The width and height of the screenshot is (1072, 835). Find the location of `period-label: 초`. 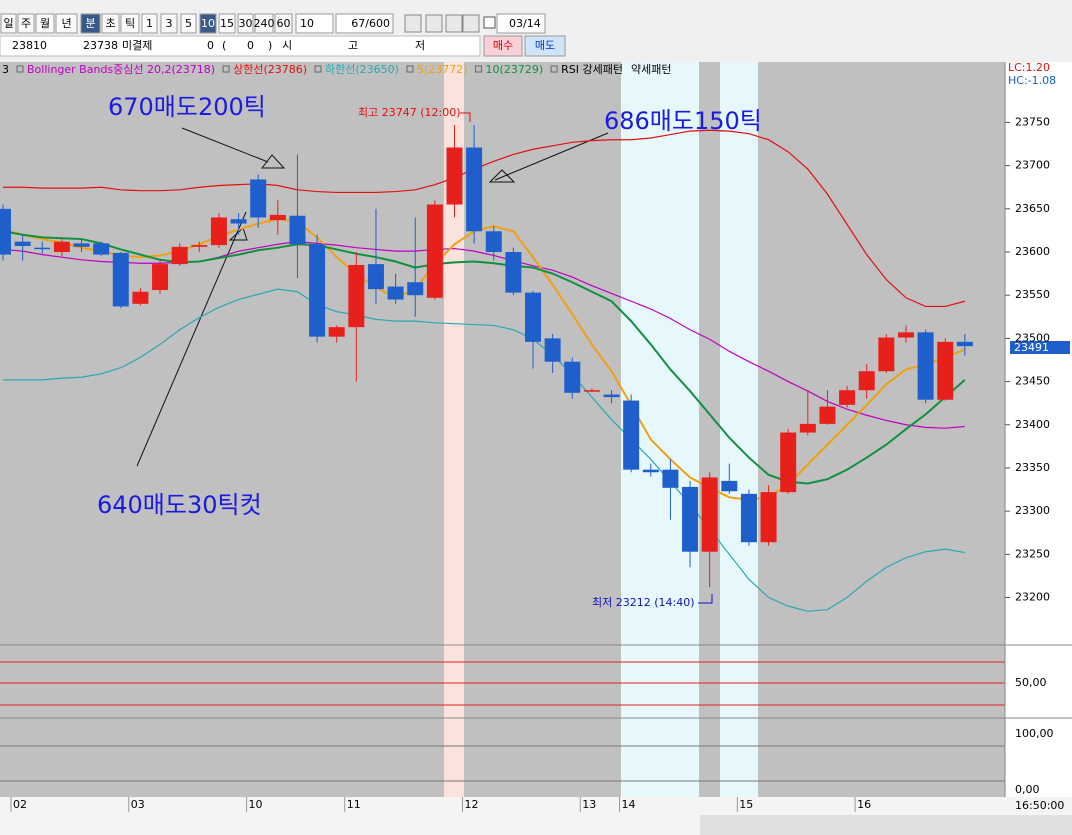

period-label: 초 is located at coordinates (110, 23).